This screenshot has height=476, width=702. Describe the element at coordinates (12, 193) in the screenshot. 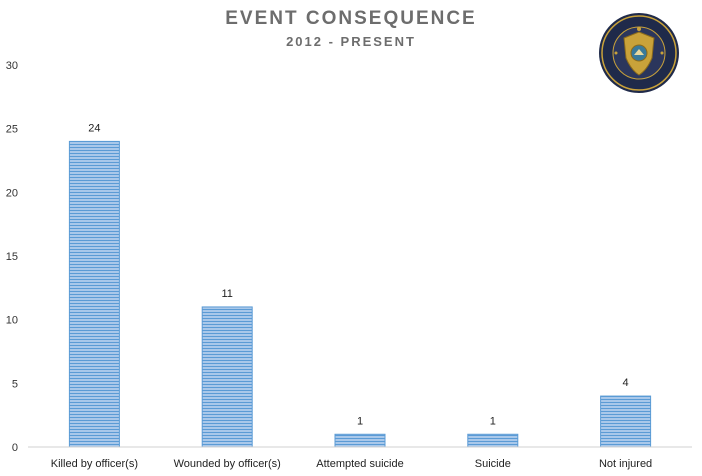

I see `y-tick-label: 20` at that location.